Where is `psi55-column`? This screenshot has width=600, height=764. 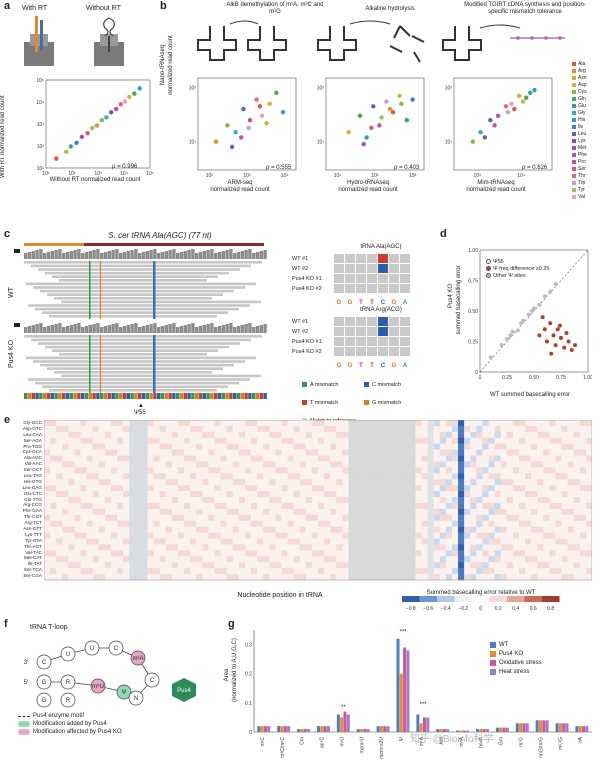
psi55-column is located at coordinates (154, 364).